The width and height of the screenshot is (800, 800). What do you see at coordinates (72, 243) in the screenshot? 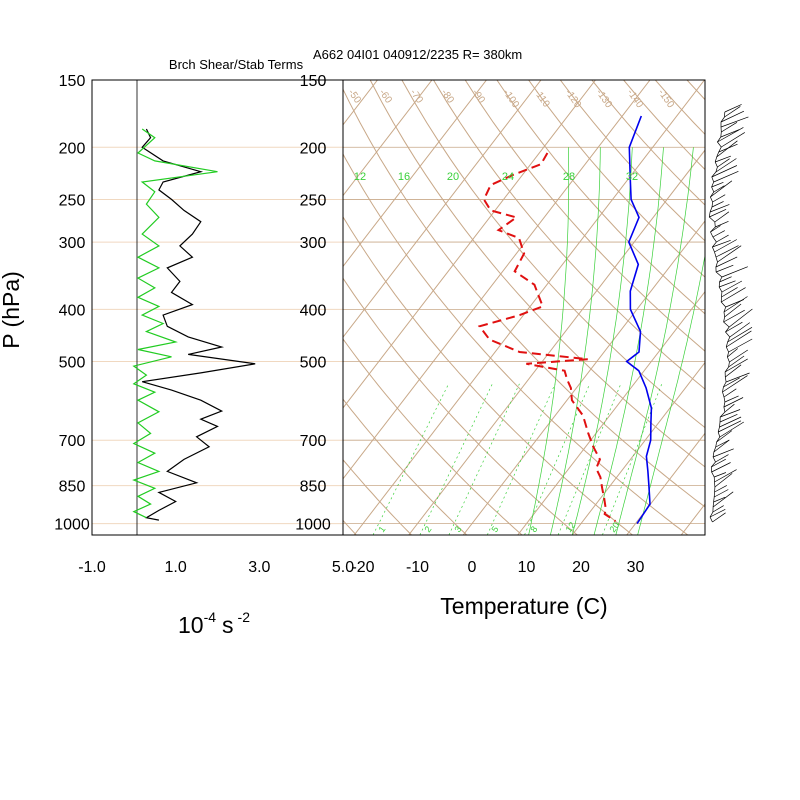
I see `left-y-tick-label: 300` at bounding box center [72, 243].